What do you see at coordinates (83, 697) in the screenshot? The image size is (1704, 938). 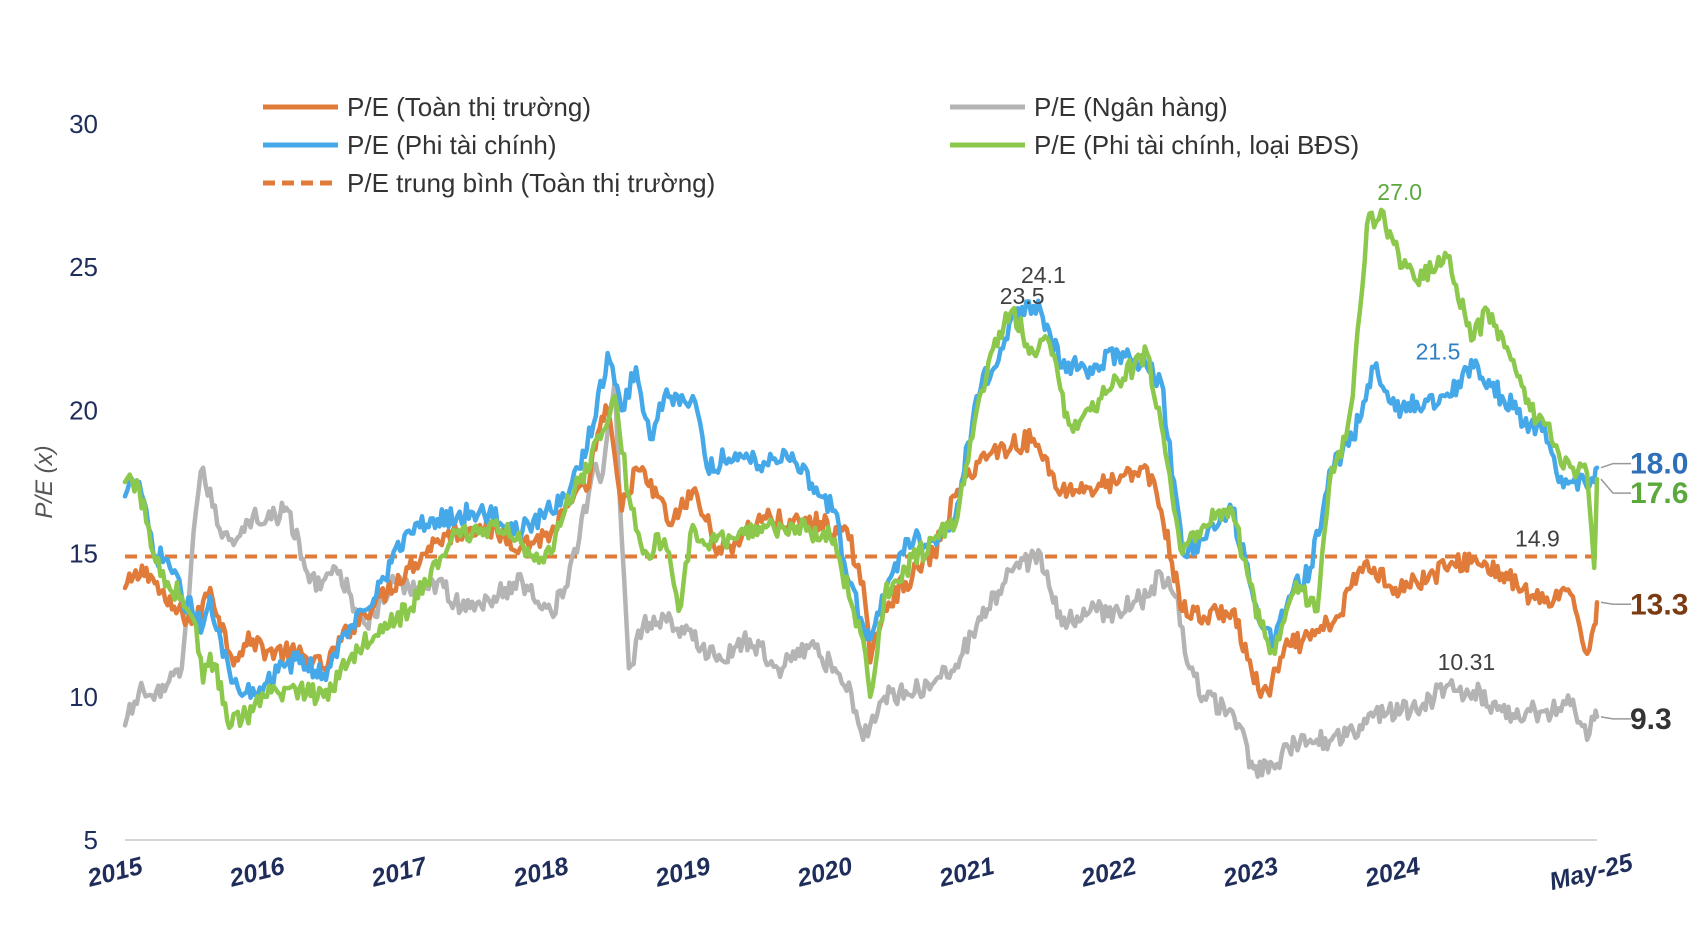 I see `y-tick-label: 10` at bounding box center [83, 697].